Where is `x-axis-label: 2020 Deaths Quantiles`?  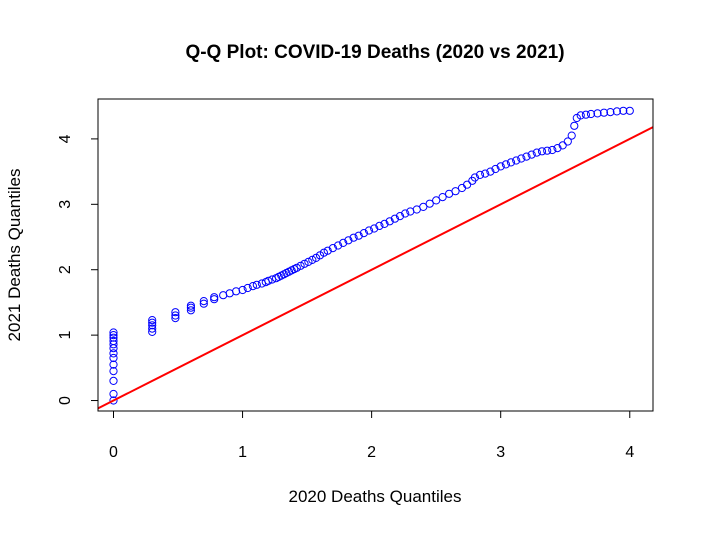
x-axis-label: 2020 Deaths Quantiles is located at coordinates (375, 496).